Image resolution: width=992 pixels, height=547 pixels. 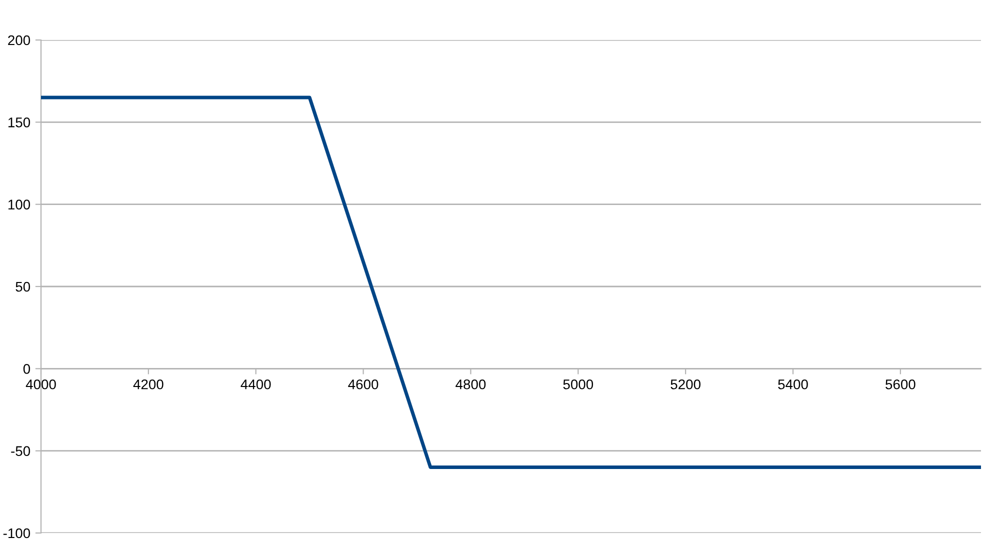 What do you see at coordinates (255, 384) in the screenshot?
I see `x-tick-label: 4400` at bounding box center [255, 384].